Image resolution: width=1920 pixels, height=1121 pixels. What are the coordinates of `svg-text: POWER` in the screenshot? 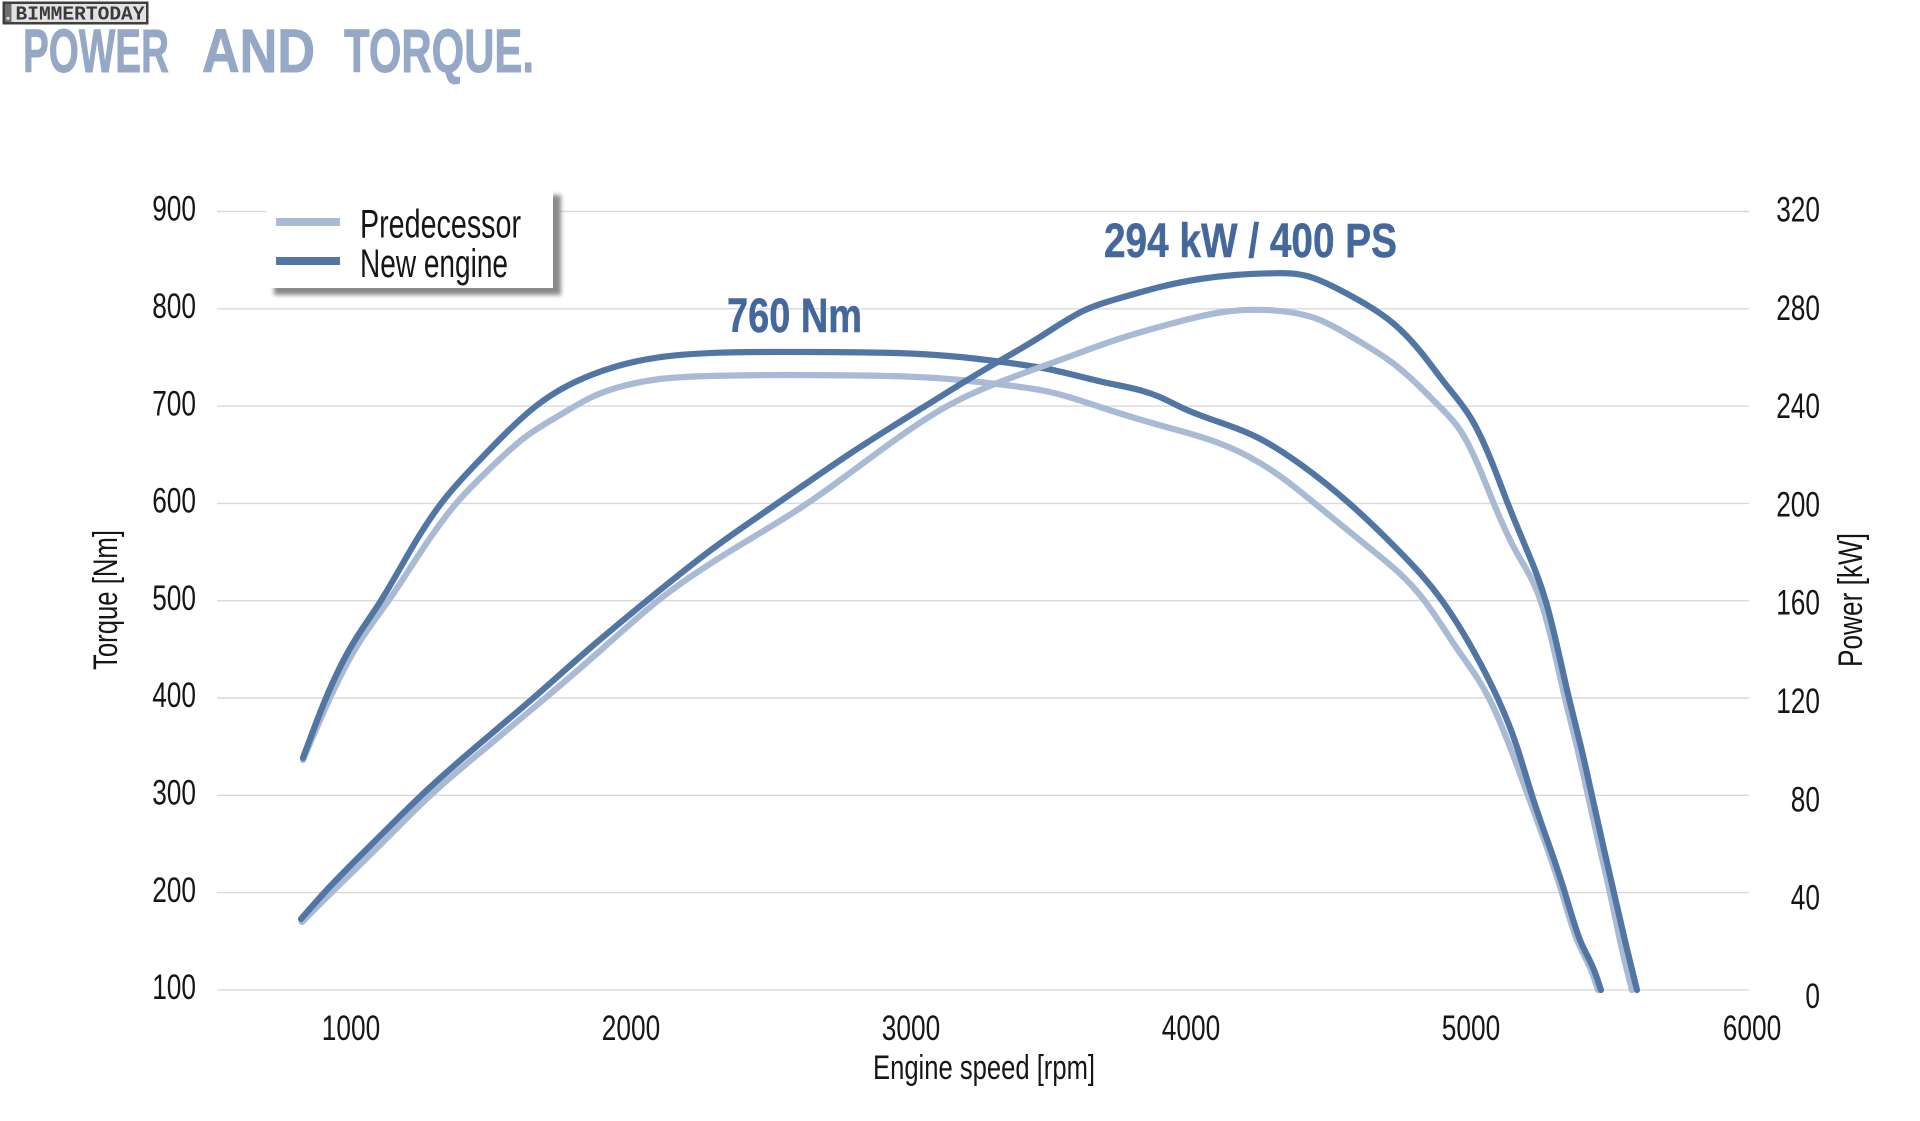 It's located at (96, 51).